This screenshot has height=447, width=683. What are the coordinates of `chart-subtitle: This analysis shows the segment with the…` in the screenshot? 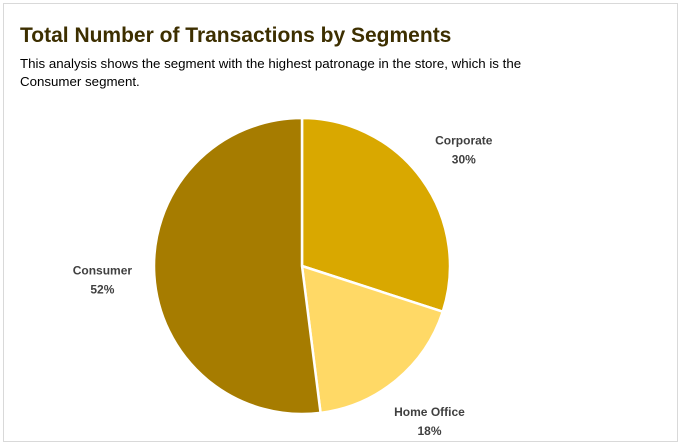 It's located at (271, 72).